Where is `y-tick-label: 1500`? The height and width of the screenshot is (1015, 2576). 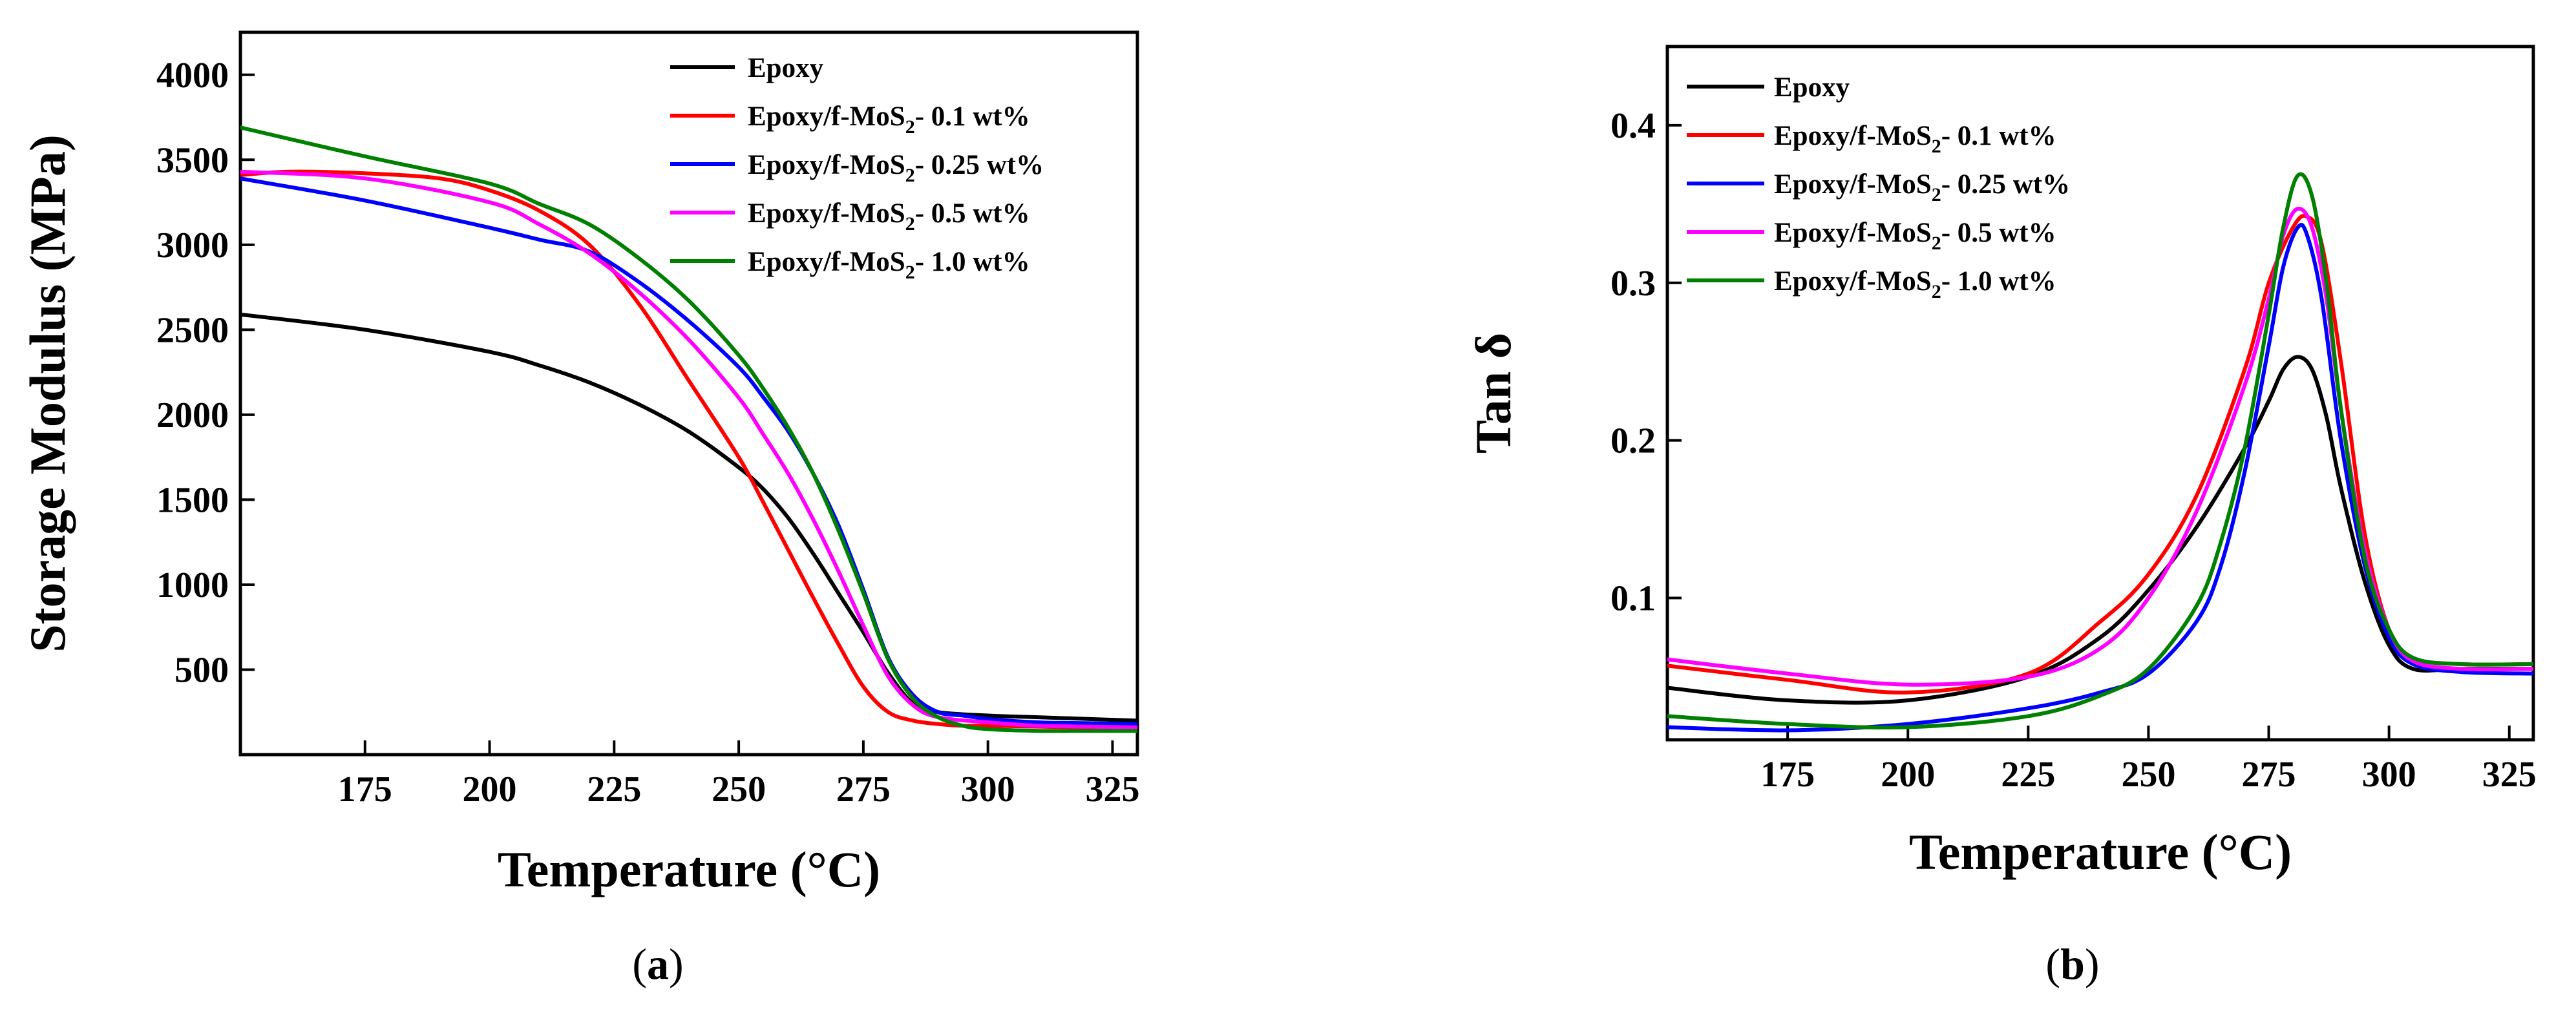 y-tick-label: 1500 is located at coordinates (192, 500).